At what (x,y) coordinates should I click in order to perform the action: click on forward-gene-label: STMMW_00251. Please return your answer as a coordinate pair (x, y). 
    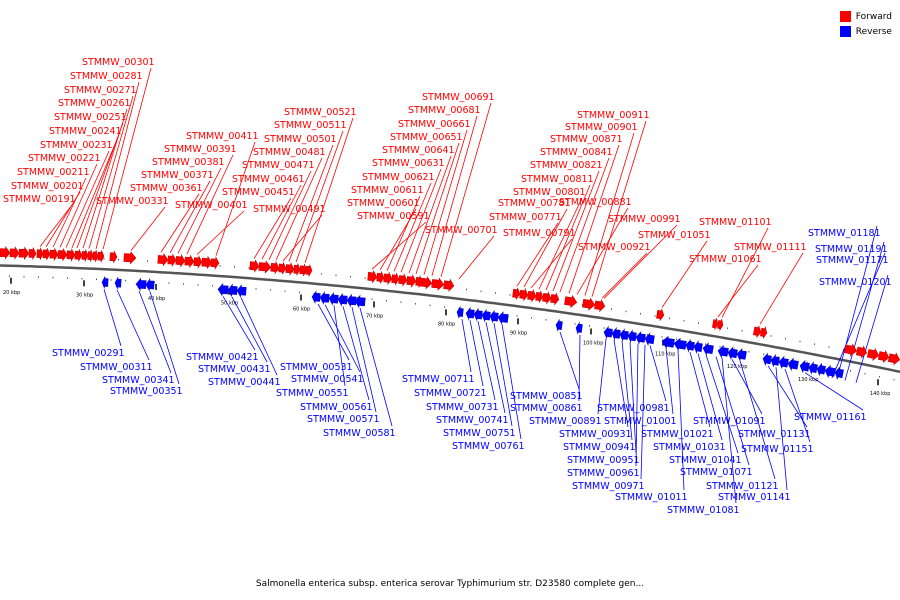
    Looking at the image, I should click on (90, 117).